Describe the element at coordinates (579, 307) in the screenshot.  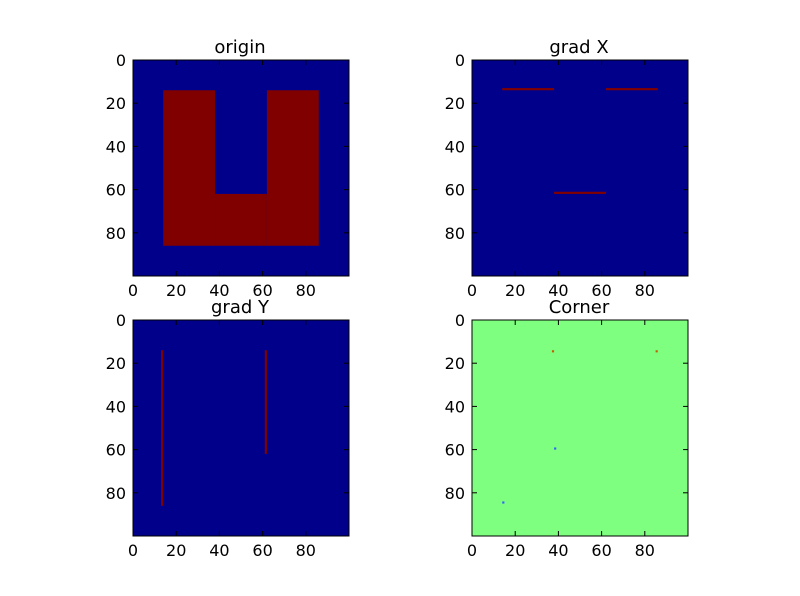
I see `panel-title: Corner` at that location.